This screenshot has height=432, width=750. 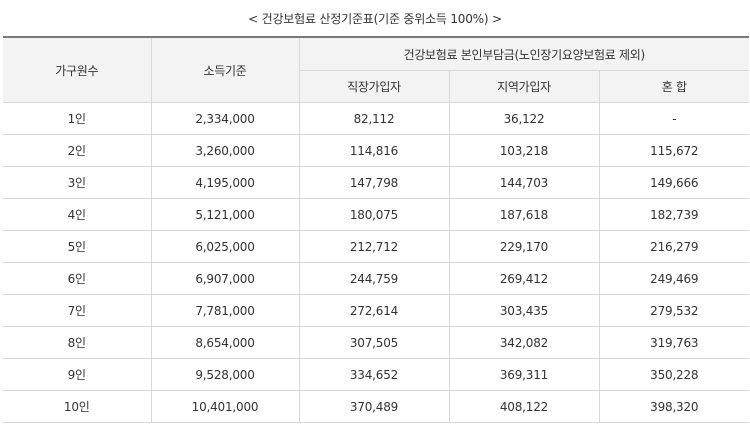 What do you see at coordinates (77, 246) in the screenshot?
I see `cell-household: 5인` at bounding box center [77, 246].